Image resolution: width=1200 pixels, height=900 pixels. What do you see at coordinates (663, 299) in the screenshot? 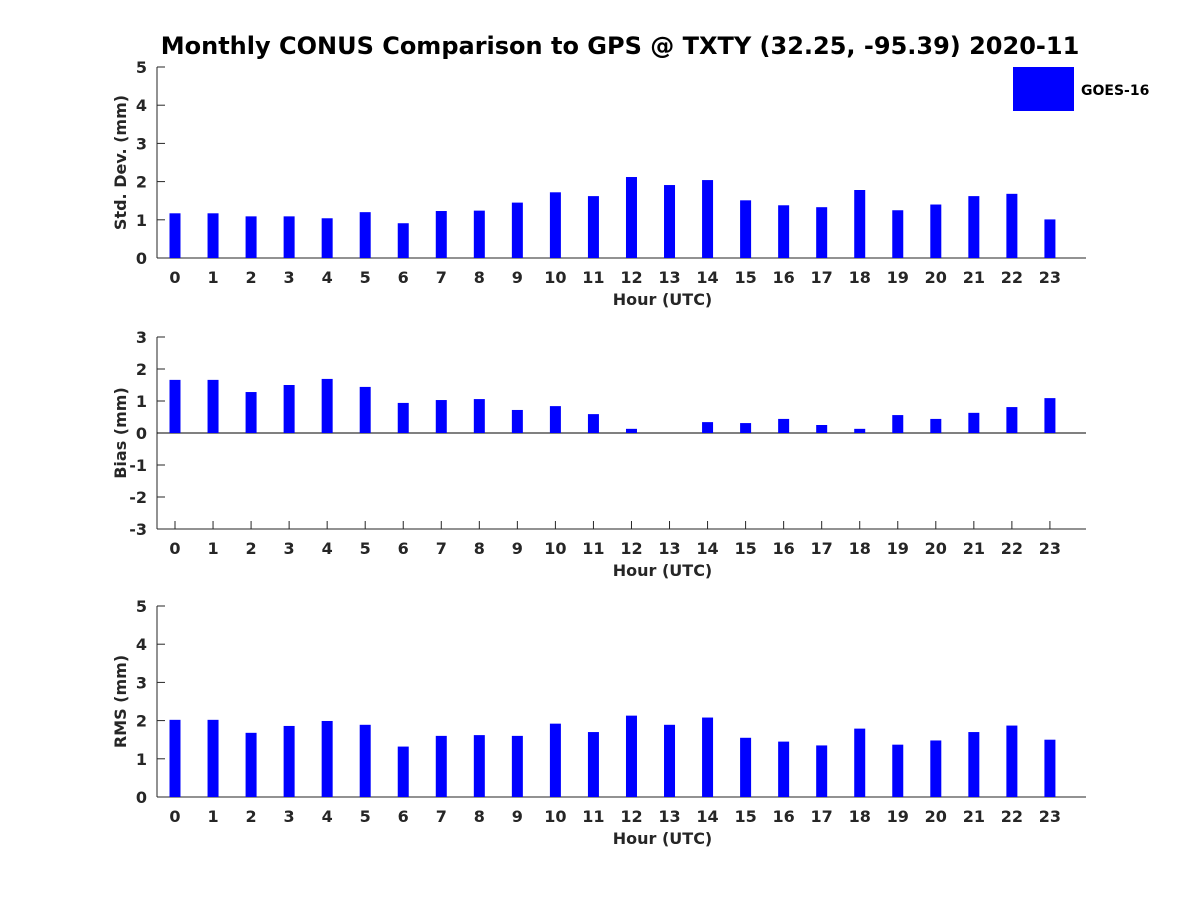
I see `x-axis-label: Hour (UTC)` at bounding box center [663, 299].